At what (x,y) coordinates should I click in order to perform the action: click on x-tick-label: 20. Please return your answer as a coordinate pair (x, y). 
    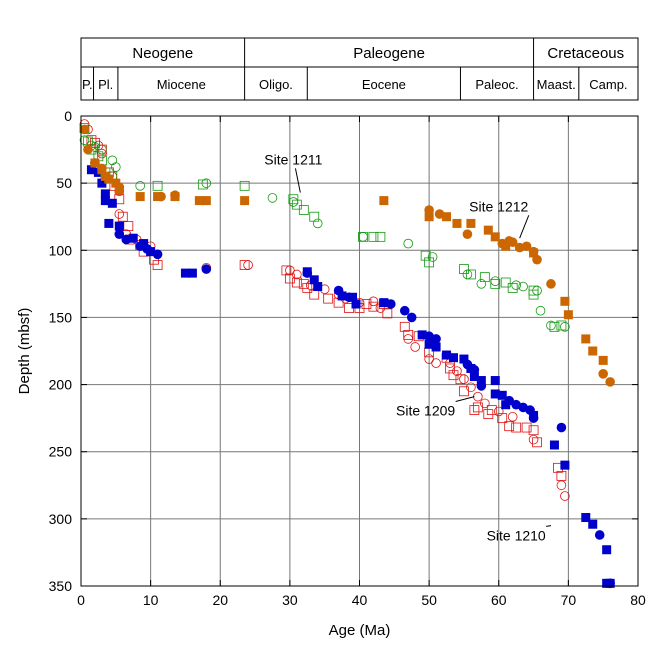
    Looking at the image, I should click on (220, 600).